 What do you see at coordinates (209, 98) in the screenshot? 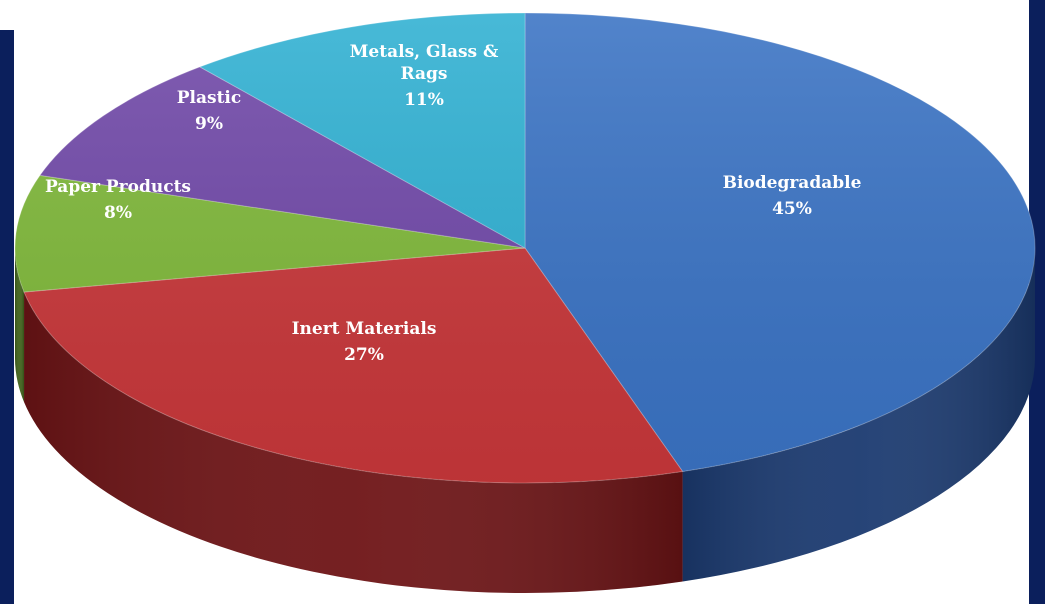
I see `slice-name-label: Plastic` at bounding box center [209, 98].